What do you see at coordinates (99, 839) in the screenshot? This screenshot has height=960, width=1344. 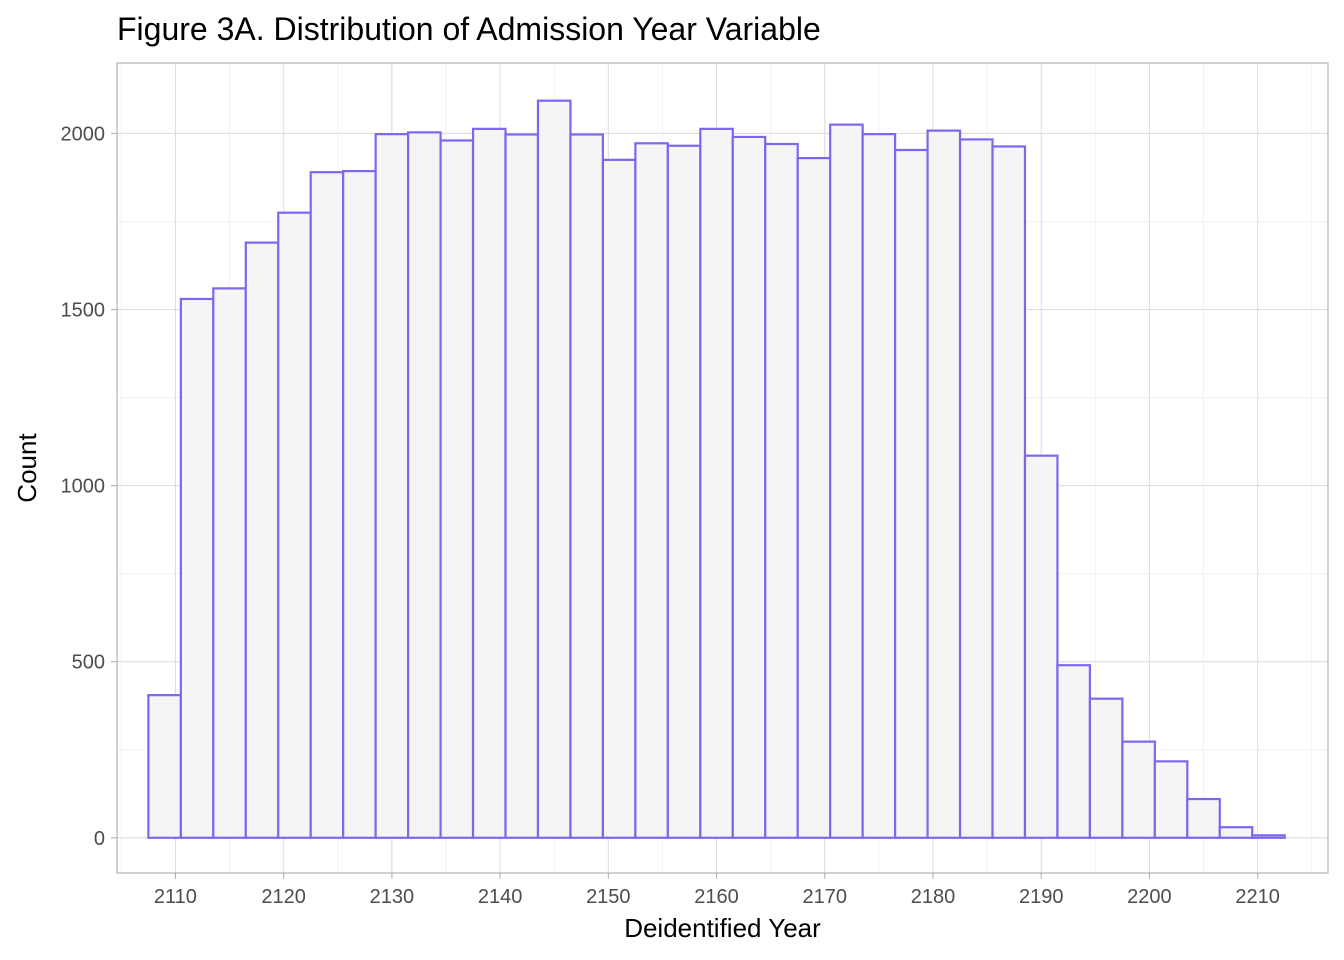 I see `y-tick-label: 0` at bounding box center [99, 839].